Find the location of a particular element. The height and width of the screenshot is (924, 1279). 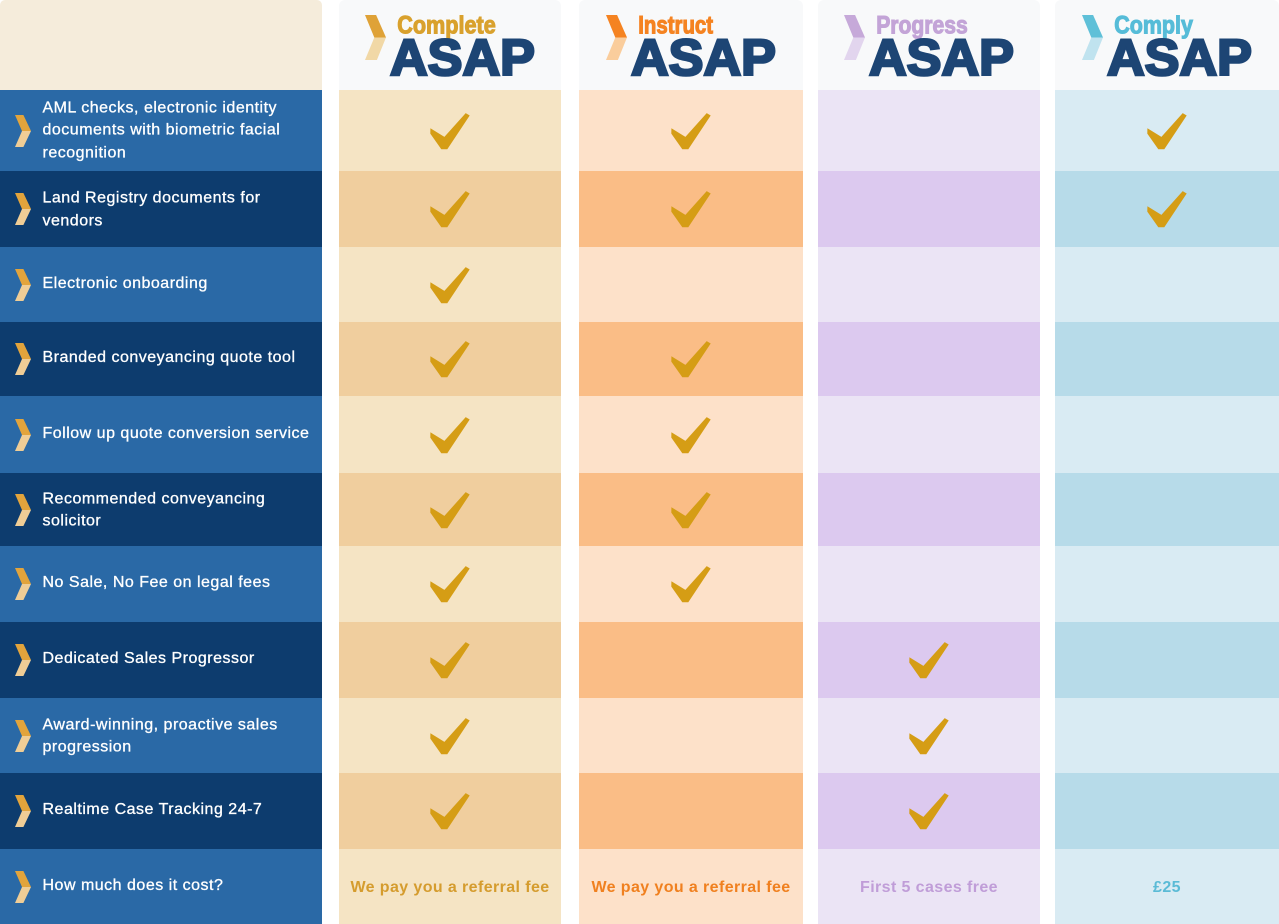

svg-text: Comply is located at coordinates (1153, 26).